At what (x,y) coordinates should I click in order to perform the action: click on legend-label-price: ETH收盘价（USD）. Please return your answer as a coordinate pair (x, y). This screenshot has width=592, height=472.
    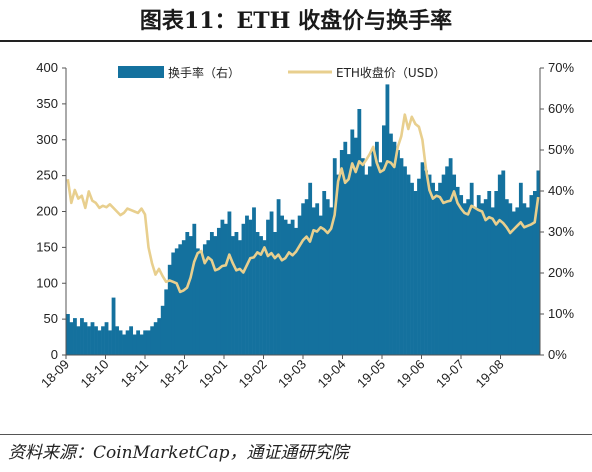
    Looking at the image, I should click on (391, 72).